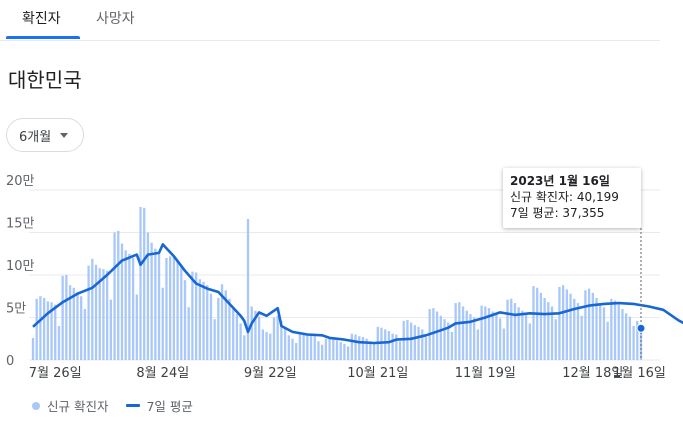 Image resolution: width=683 pixels, height=421 pixels. What do you see at coordinates (10, 361) in the screenshot?
I see `y-tick-label: 0` at bounding box center [10, 361].